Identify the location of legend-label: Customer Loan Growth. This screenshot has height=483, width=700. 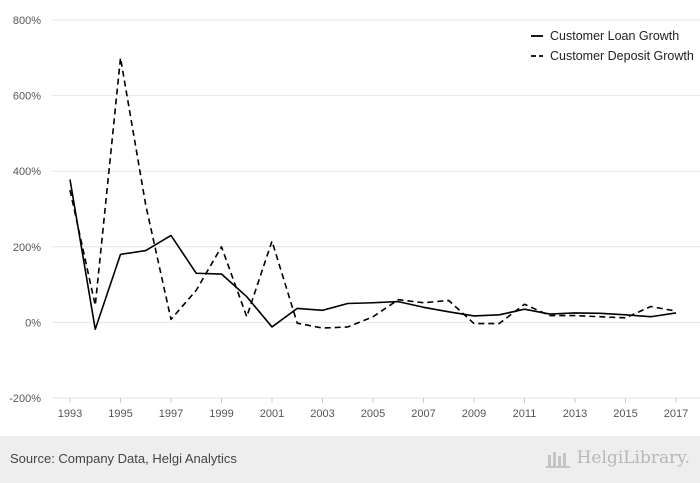
(614, 36).